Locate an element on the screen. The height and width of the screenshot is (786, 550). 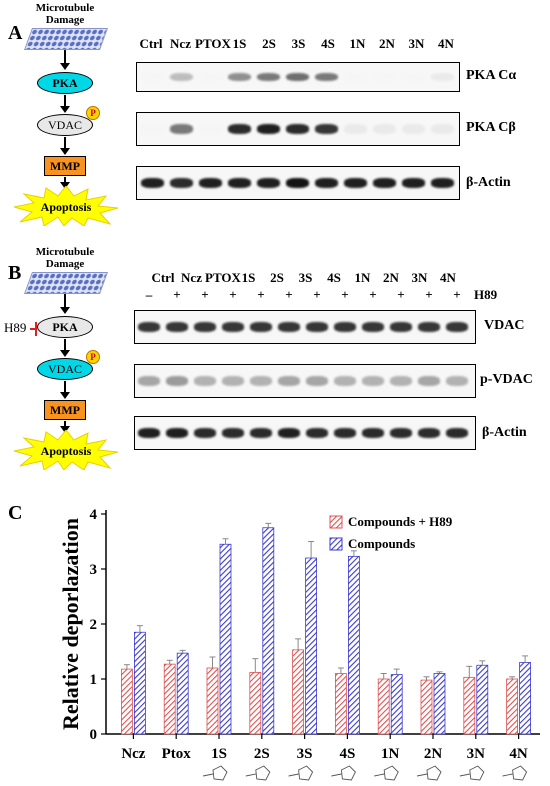
apoptosis-burst-icon is located at coordinates (66, 450).